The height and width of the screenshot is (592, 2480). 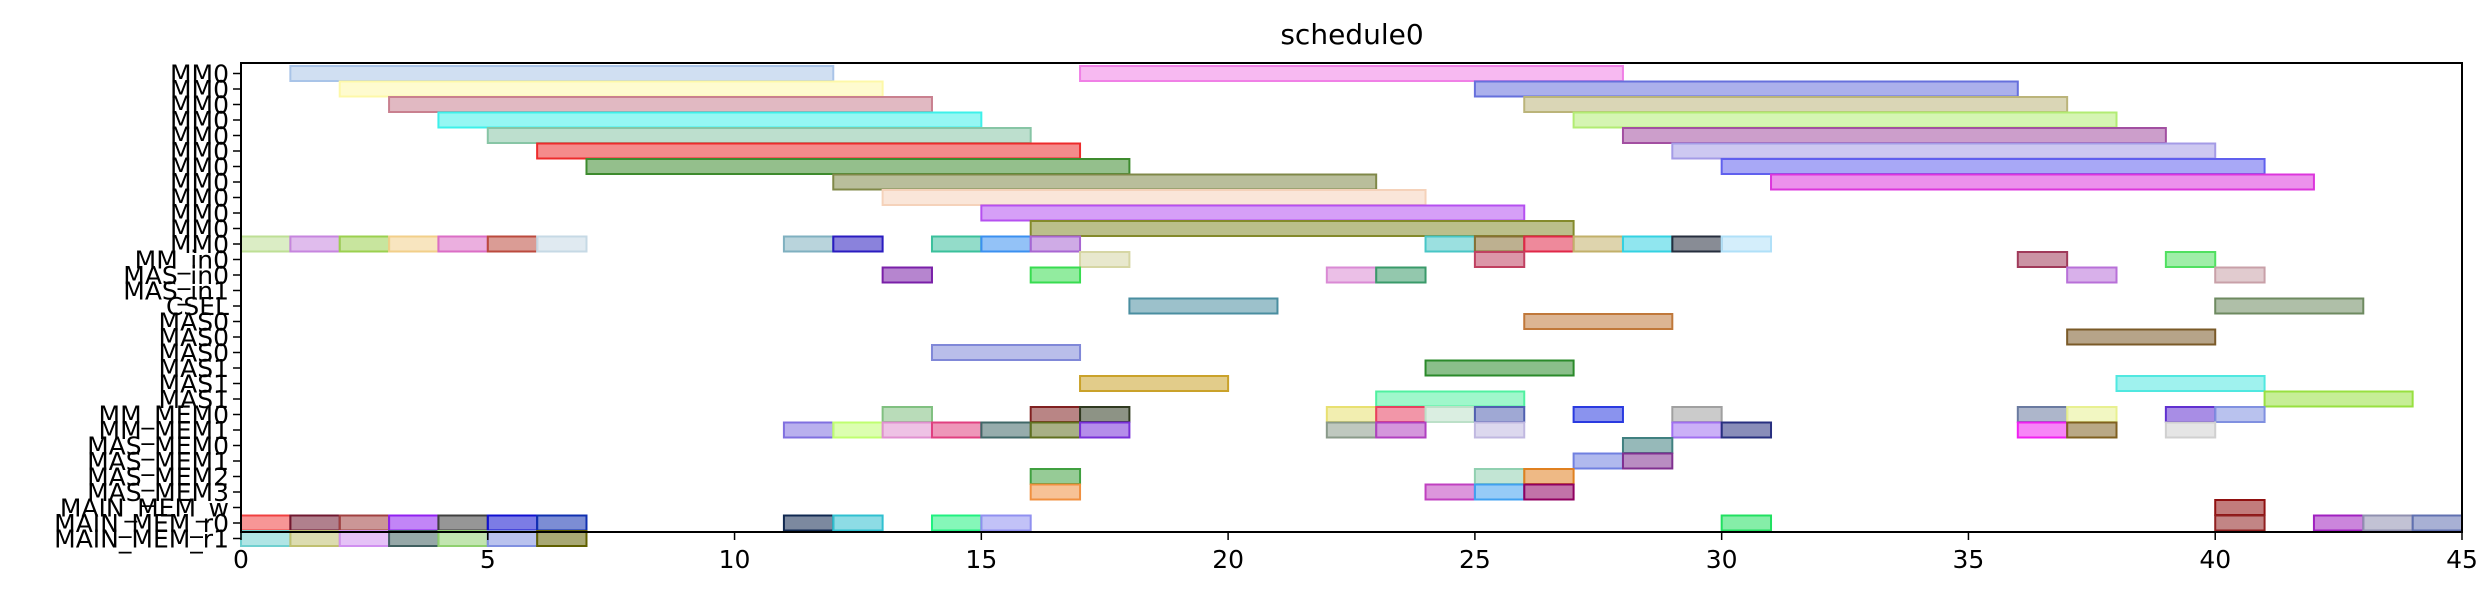 What do you see at coordinates (176, 291) in the screenshot?
I see `y-tick-label: MAS_in1` at bounding box center [176, 291].